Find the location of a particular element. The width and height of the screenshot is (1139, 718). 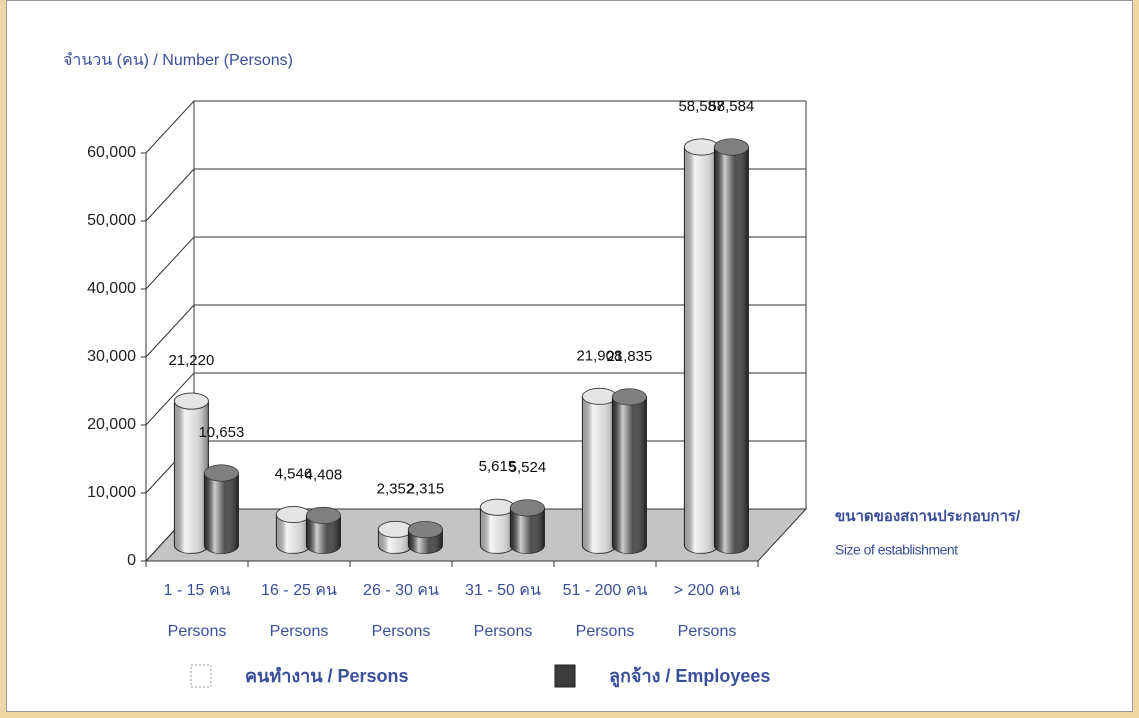

value-label: 4,408 is located at coordinates (324, 474).